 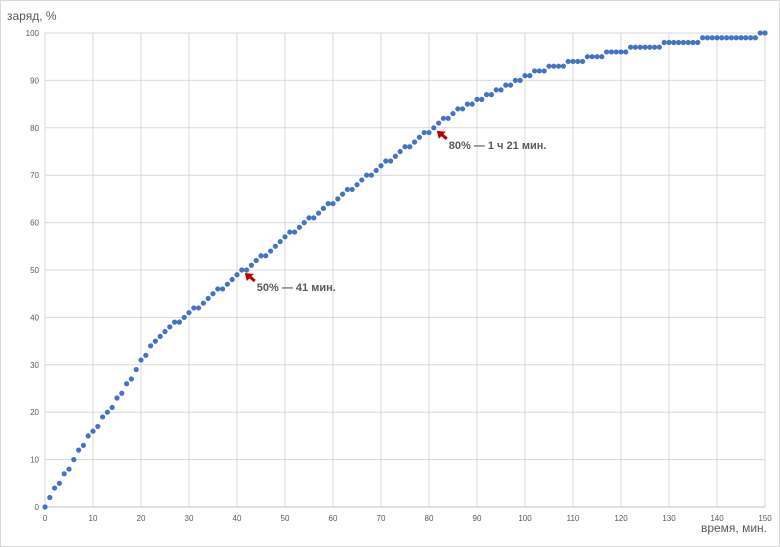 What do you see at coordinates (34, 80) in the screenshot?
I see `y-tick-label: 90` at bounding box center [34, 80].